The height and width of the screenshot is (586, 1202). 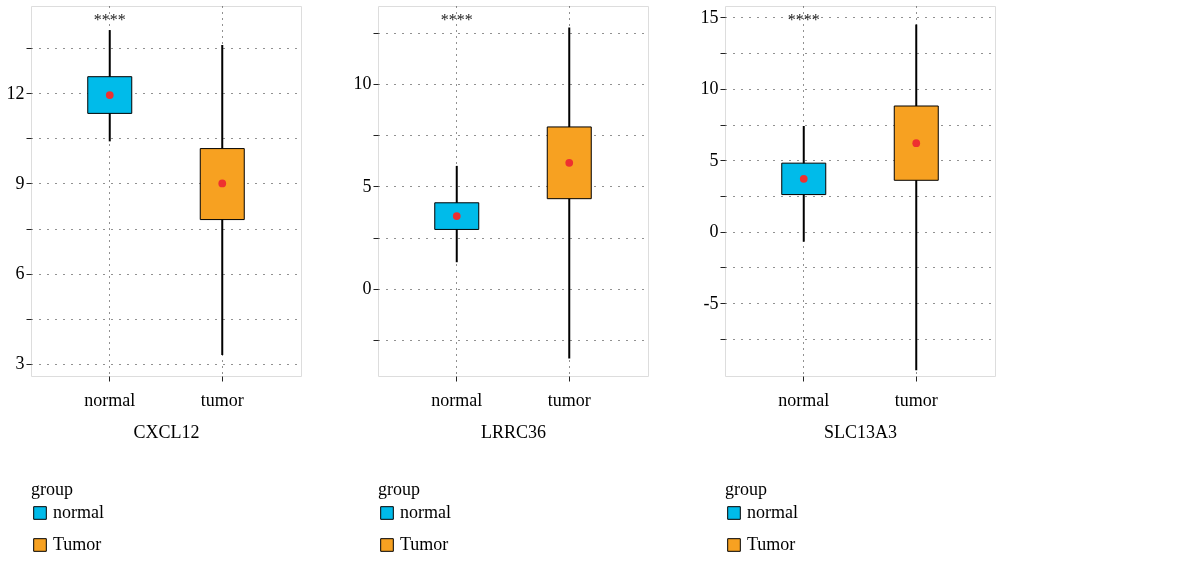 What do you see at coordinates (709, 16) in the screenshot?
I see `y-tick-label: 15` at bounding box center [709, 16].